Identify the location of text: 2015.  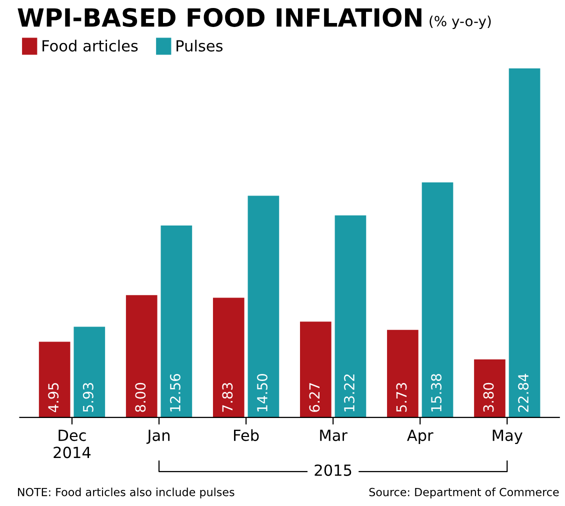
(333, 470).